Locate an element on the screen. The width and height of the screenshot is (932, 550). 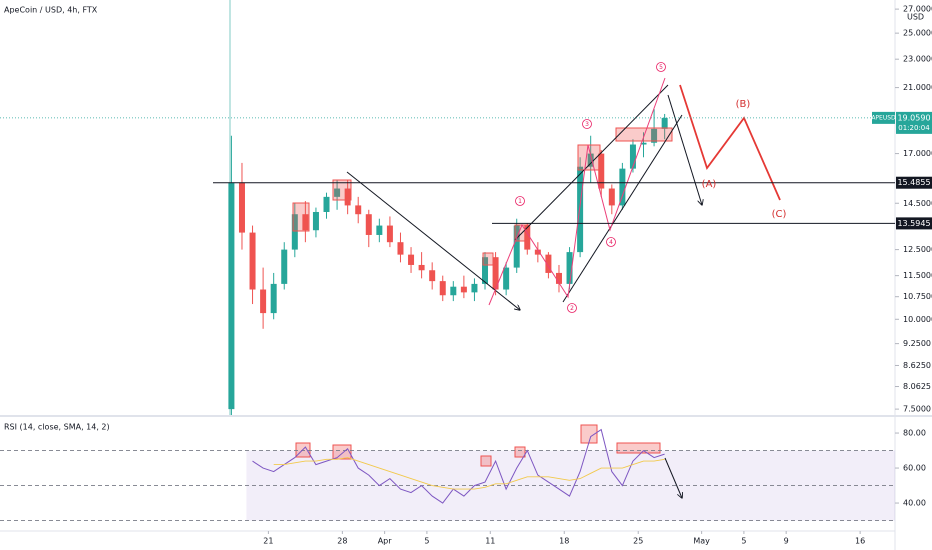
wave-label: 4 is located at coordinates (611, 242).